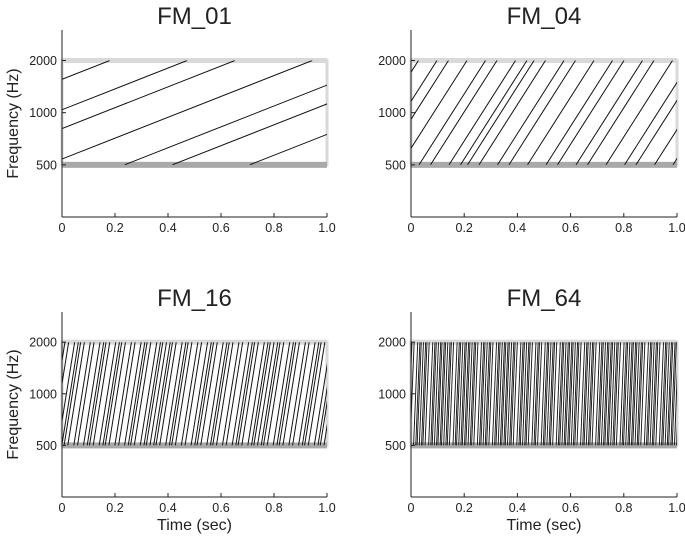 This screenshot has width=685, height=537. What do you see at coordinates (517, 508) in the screenshot?
I see `panel-4-x-tick-label: 0.4` at bounding box center [517, 508].